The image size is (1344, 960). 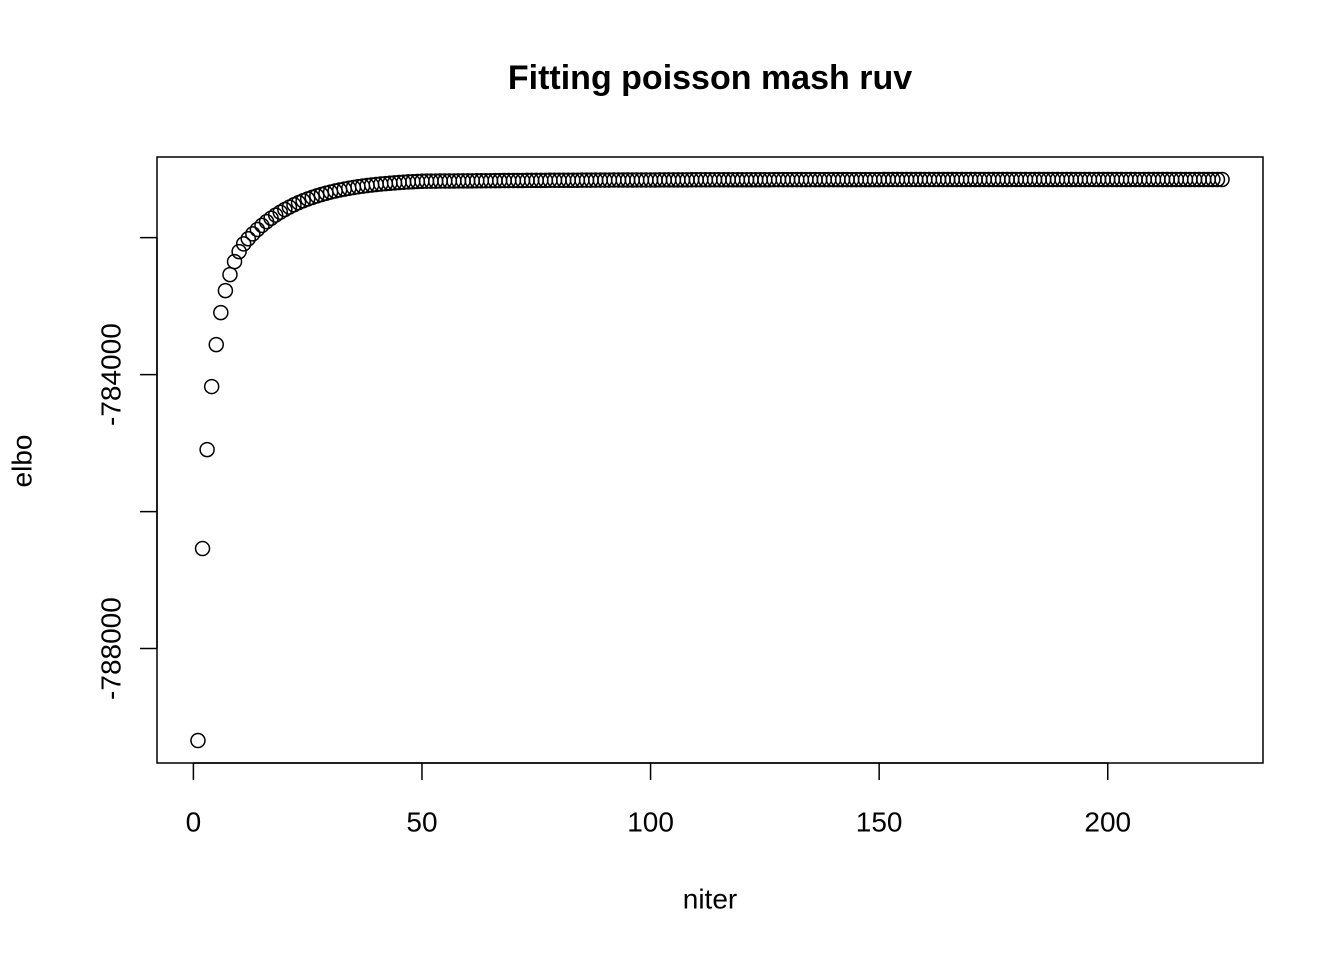 I want to click on y-tick-label: -788000, so click(x=110, y=648).